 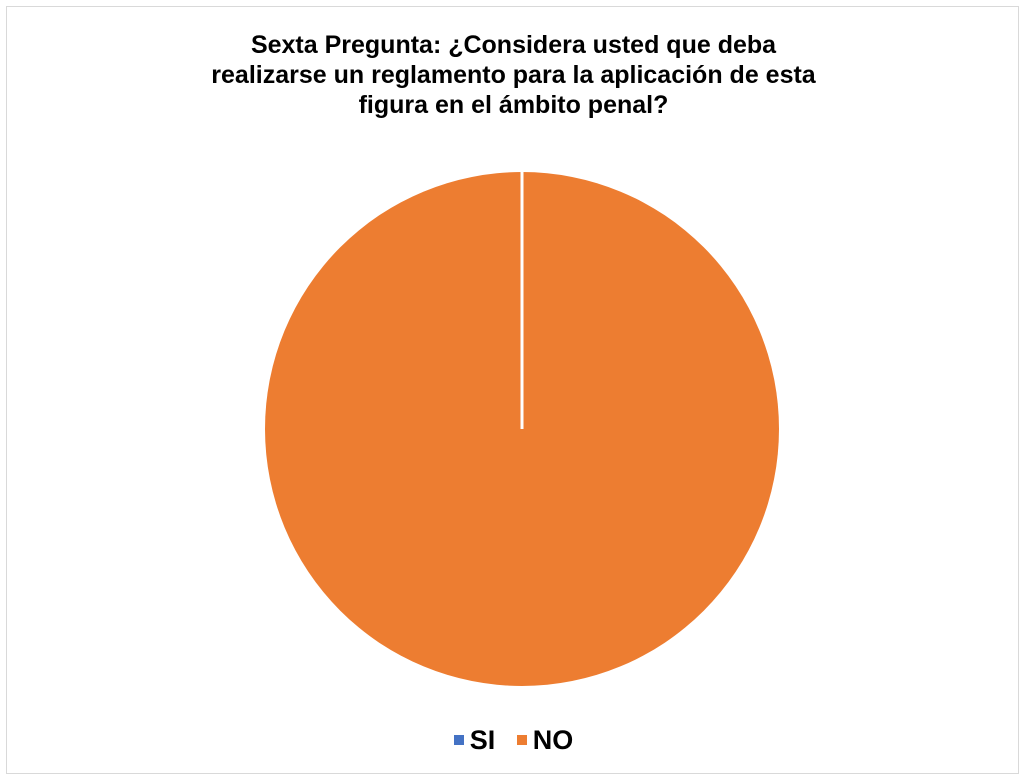 What do you see at coordinates (521, 739) in the screenshot?
I see `legend-swatch-no` at bounding box center [521, 739].